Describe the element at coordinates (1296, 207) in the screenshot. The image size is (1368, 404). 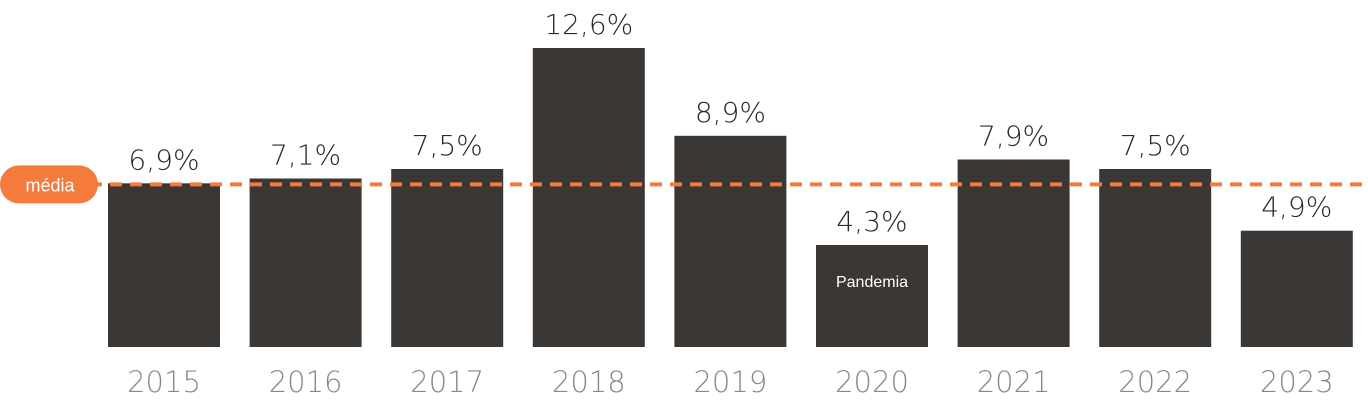
I see `value-label-2023: 4,9%` at that location.